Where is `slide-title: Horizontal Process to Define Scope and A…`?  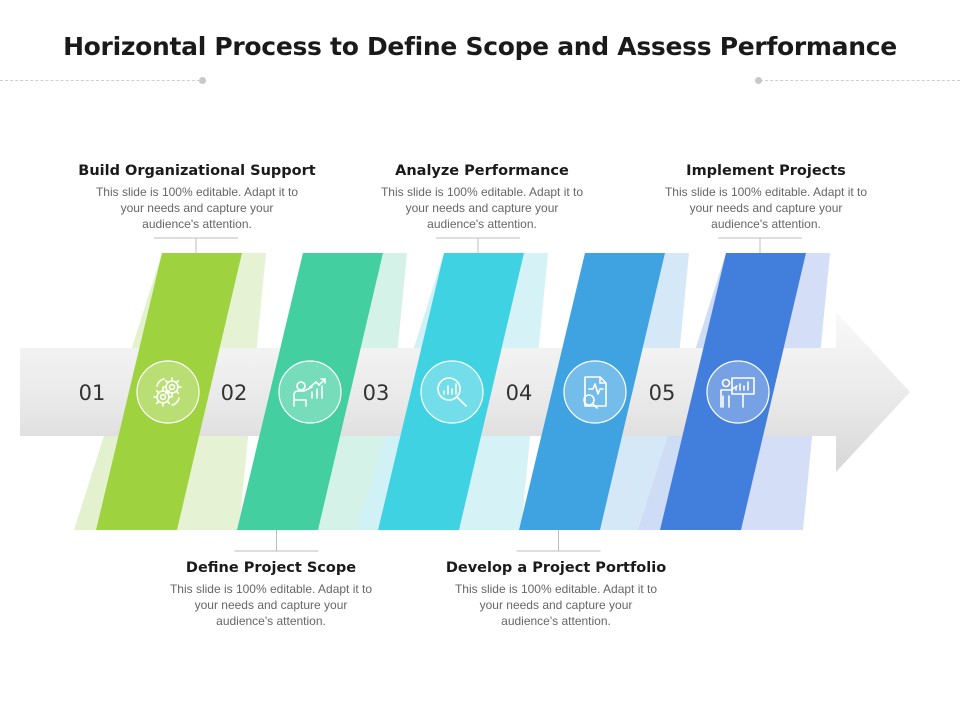
slide-title: Horizontal Process to Define Scope and A… is located at coordinates (480, 46).